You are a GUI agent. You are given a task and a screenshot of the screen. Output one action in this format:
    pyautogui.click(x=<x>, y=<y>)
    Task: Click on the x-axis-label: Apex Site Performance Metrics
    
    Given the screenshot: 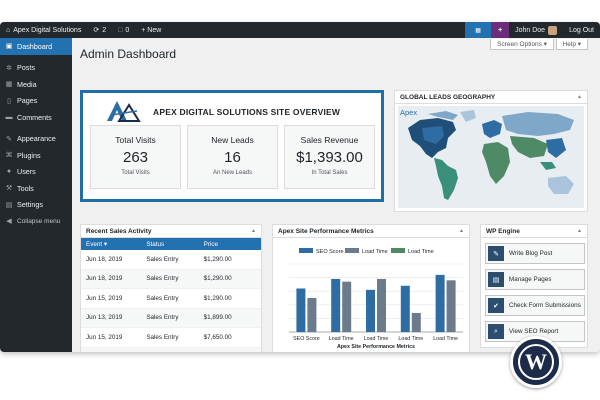 What is the action you would take?
    pyautogui.click(x=376, y=347)
    